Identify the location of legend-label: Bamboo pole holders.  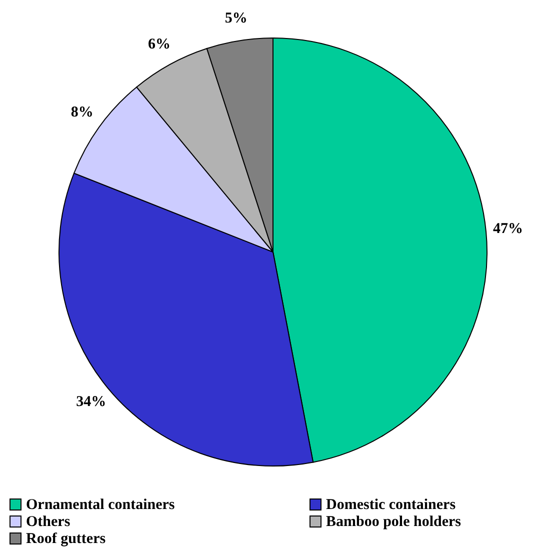
(394, 522).